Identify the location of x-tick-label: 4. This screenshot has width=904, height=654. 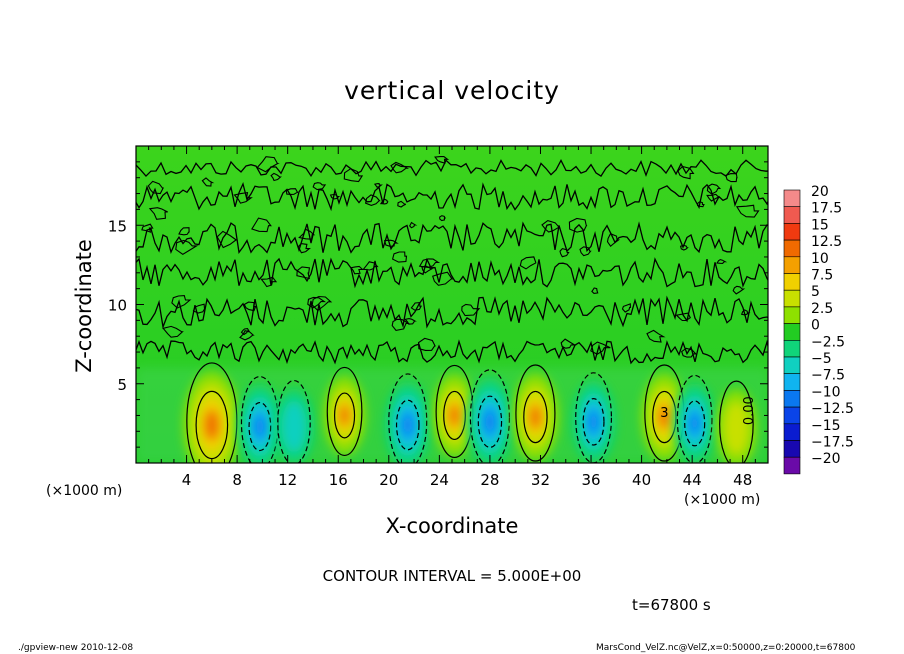
(187, 480).